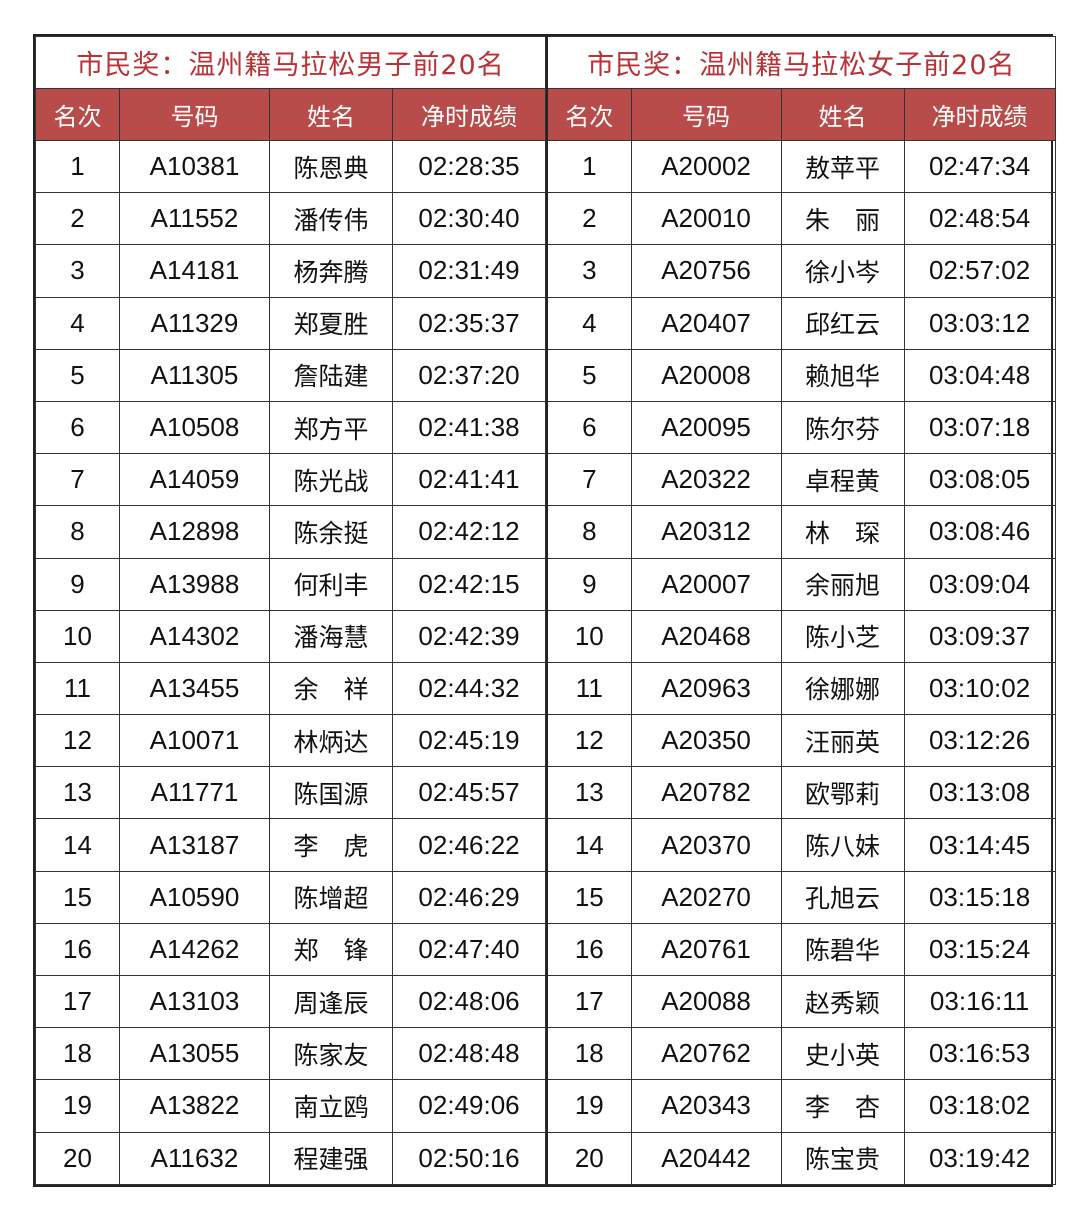  What do you see at coordinates (801, 271) in the screenshot?
I see `table-row: 3 A20756 徐小岑 02:57:02` at bounding box center [801, 271].